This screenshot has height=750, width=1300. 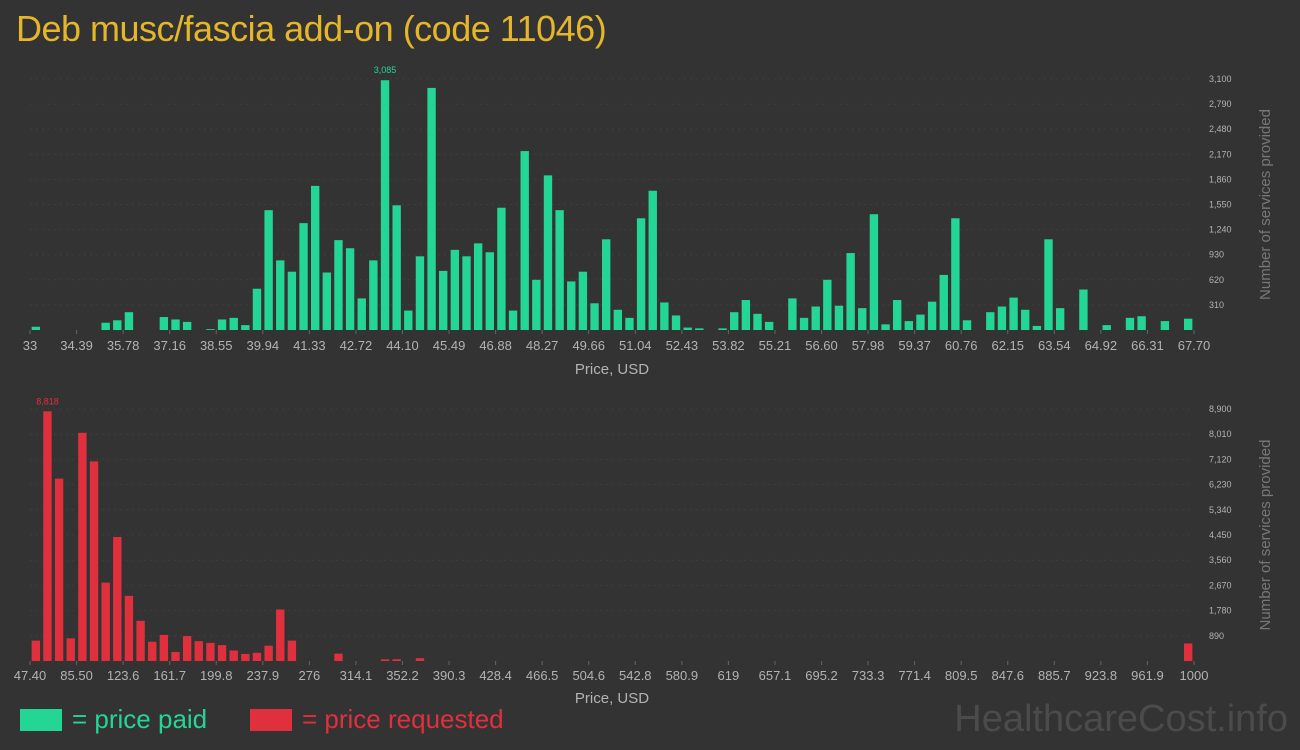 What do you see at coordinates (682, 345) in the screenshot?
I see `x-tick-label: 52.43` at bounding box center [682, 345].